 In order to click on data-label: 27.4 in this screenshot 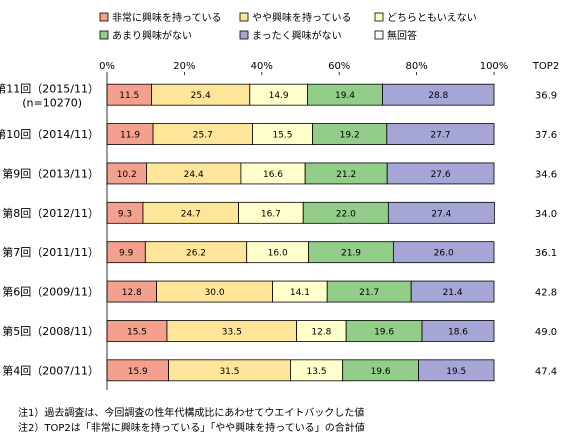, I will do `click(441, 214)`.